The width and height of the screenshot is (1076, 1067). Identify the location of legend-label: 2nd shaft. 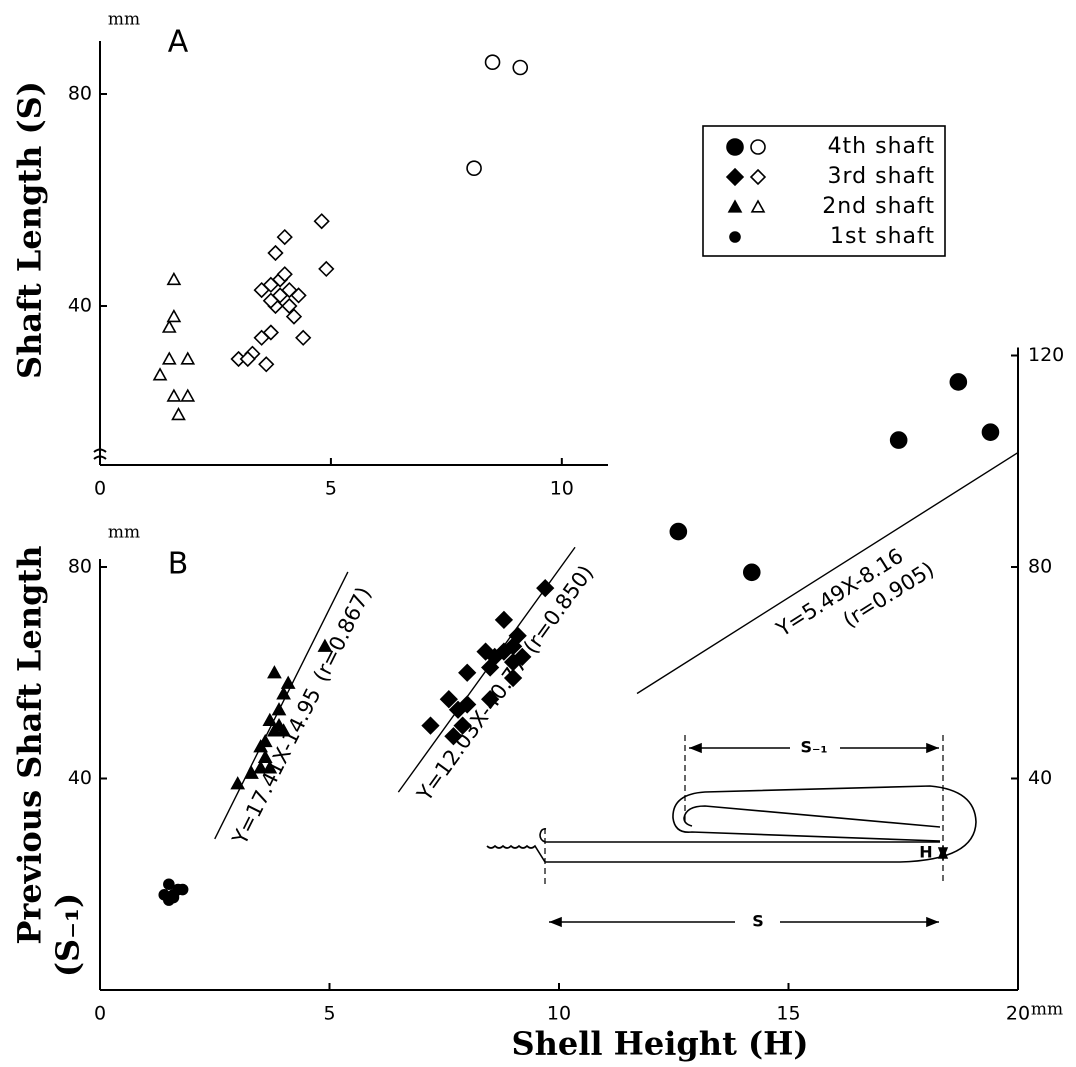
(878, 206).